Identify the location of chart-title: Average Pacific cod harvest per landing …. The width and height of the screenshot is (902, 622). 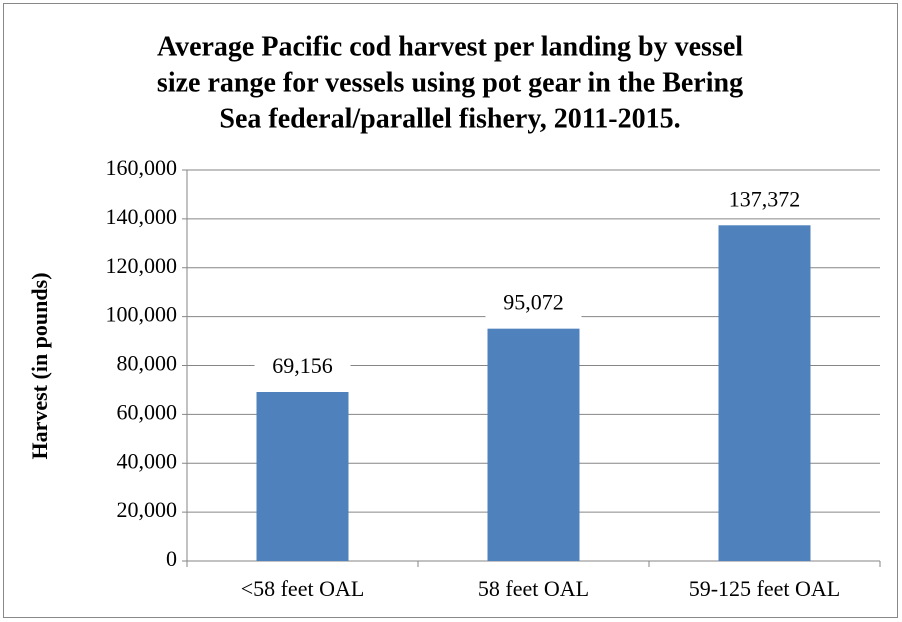
(450, 46).